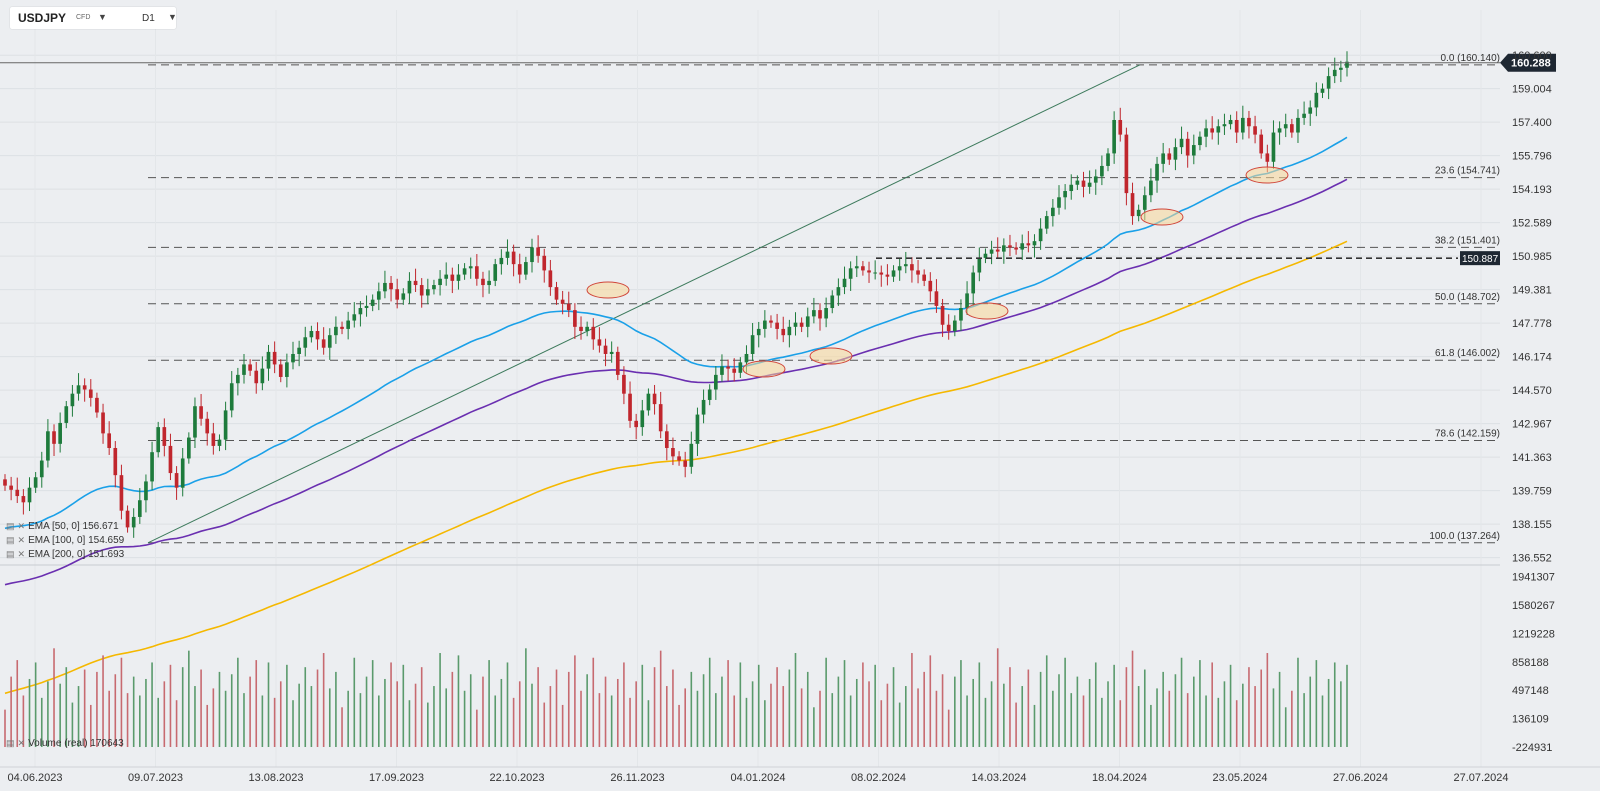 This screenshot has width=1600, height=791. I want to click on fib-level-label: 38.2 (151.401), so click(1467, 240).